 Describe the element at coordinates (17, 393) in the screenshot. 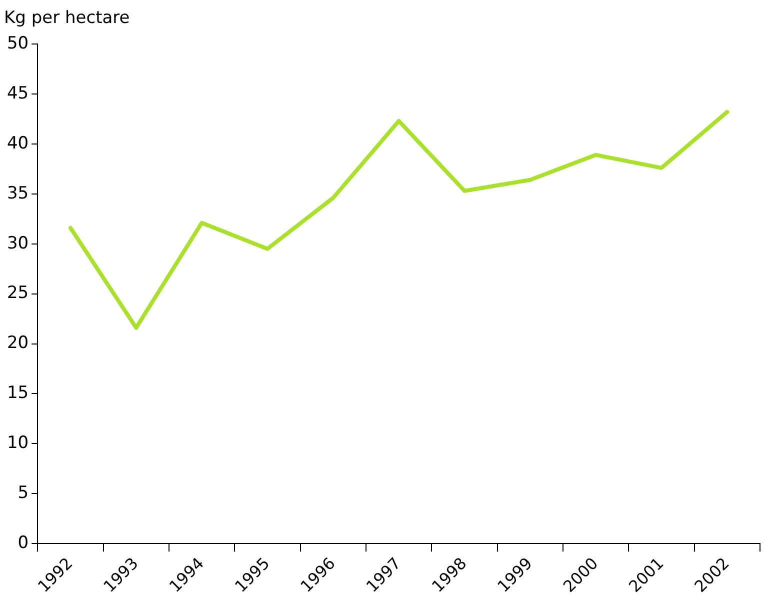

I see `y-tick-label: 15` at that location.